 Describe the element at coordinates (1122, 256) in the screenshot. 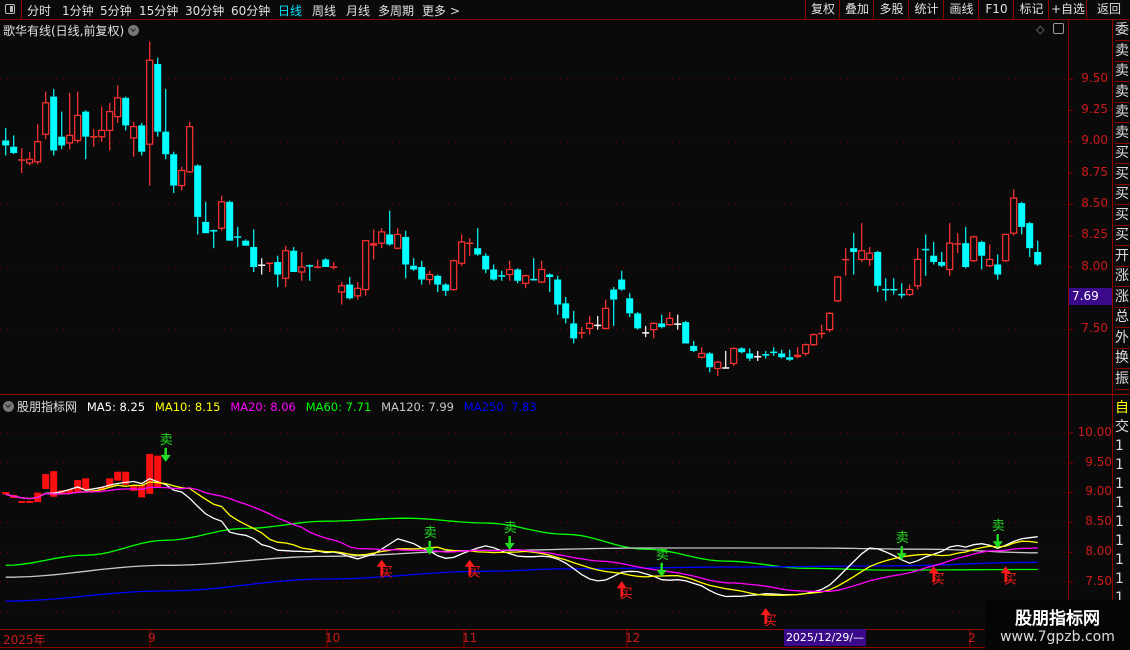

I see `info-tab: 开` at that location.